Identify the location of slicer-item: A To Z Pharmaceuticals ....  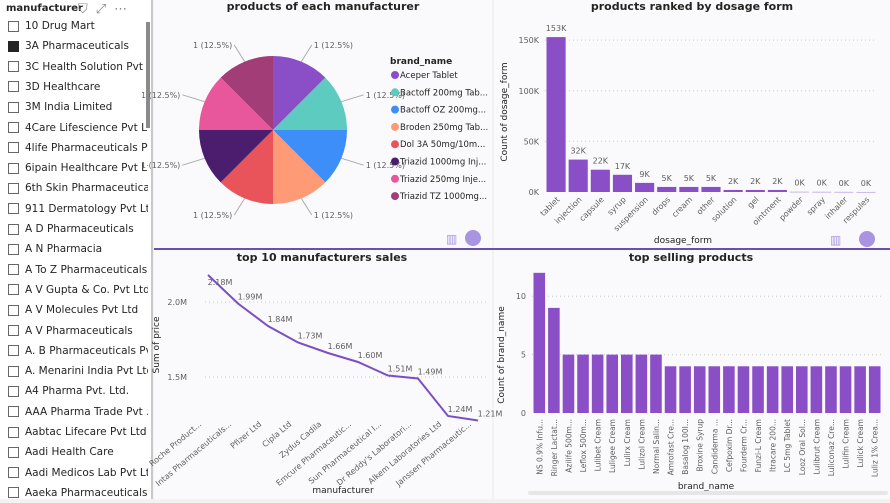
(78, 270).